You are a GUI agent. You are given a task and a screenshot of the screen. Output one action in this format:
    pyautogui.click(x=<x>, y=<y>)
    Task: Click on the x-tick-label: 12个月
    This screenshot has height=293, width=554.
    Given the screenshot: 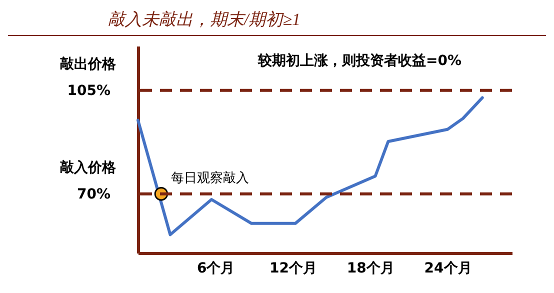 What is the action you would take?
    pyautogui.click(x=293, y=268)
    